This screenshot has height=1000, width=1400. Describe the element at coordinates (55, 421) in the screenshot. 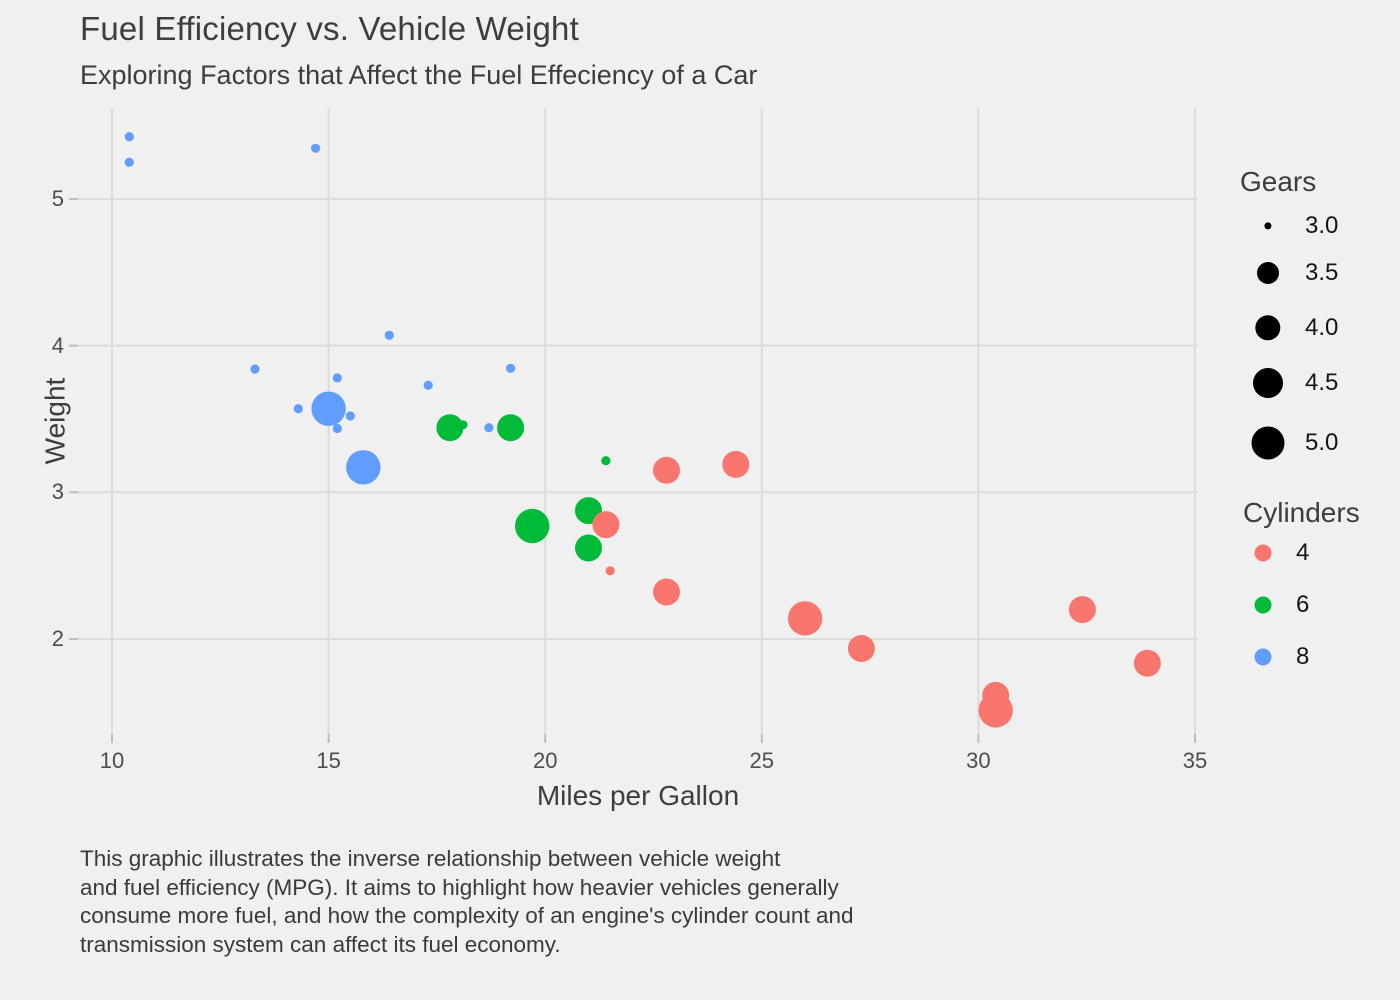

I see `y-axis-title: Weight` at that location.